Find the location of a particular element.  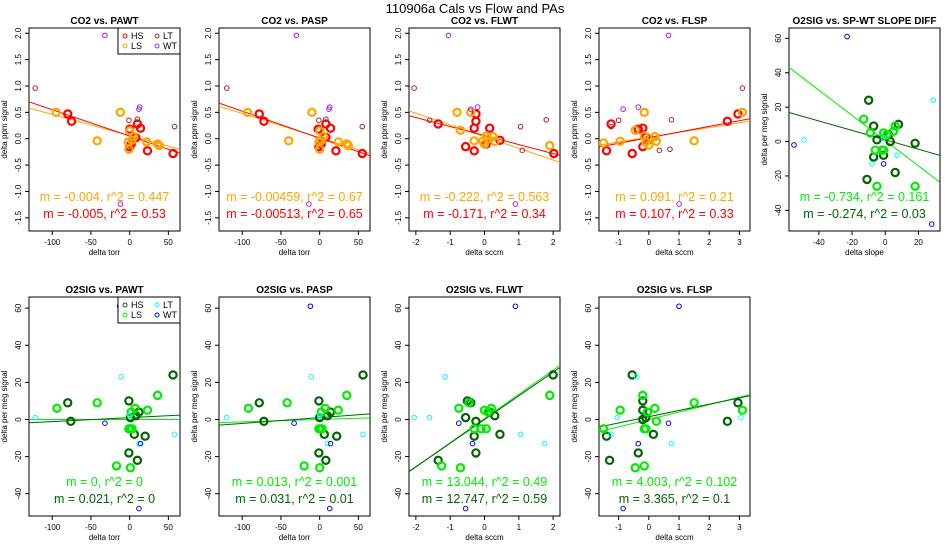

y-axis-label: delta per meg signal is located at coordinates (4, 406).